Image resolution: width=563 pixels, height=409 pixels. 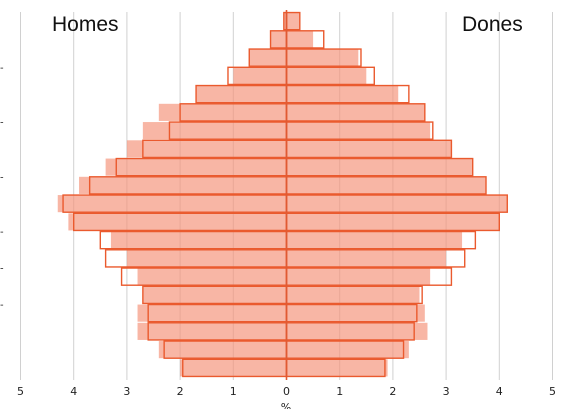 What do you see at coordinates (85, 24) in the screenshot?
I see `left-title: Homes` at bounding box center [85, 24].